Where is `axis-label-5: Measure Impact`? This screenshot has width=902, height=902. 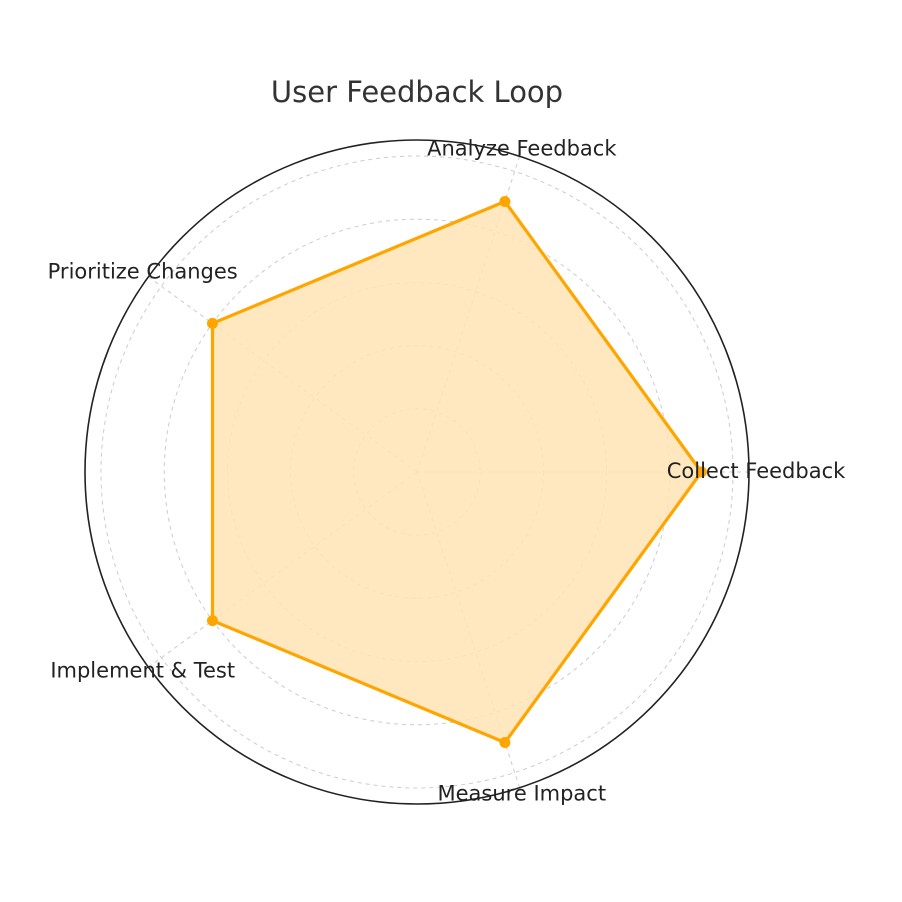 axis-label-5: Measure Impact is located at coordinates (522, 793).